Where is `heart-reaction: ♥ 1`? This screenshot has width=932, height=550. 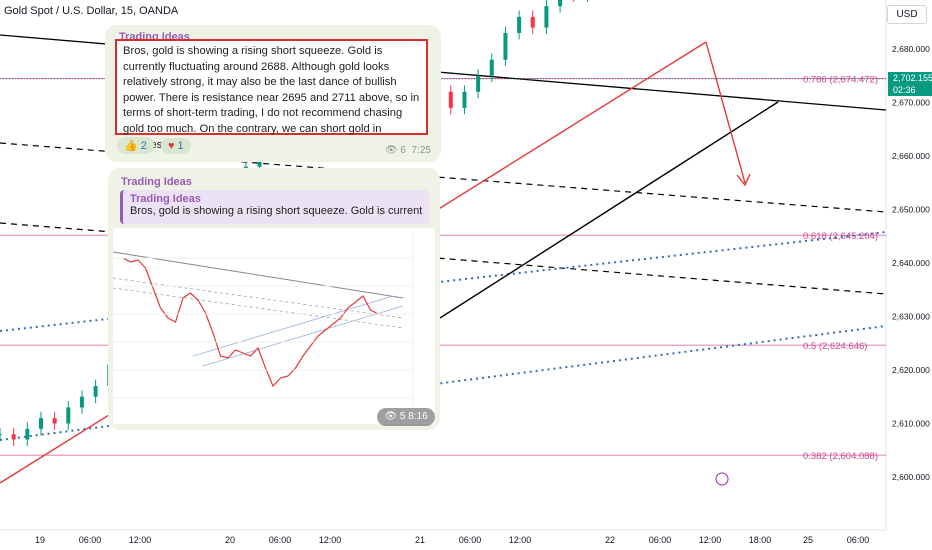 heart-reaction: ♥ 1 is located at coordinates (175, 146).